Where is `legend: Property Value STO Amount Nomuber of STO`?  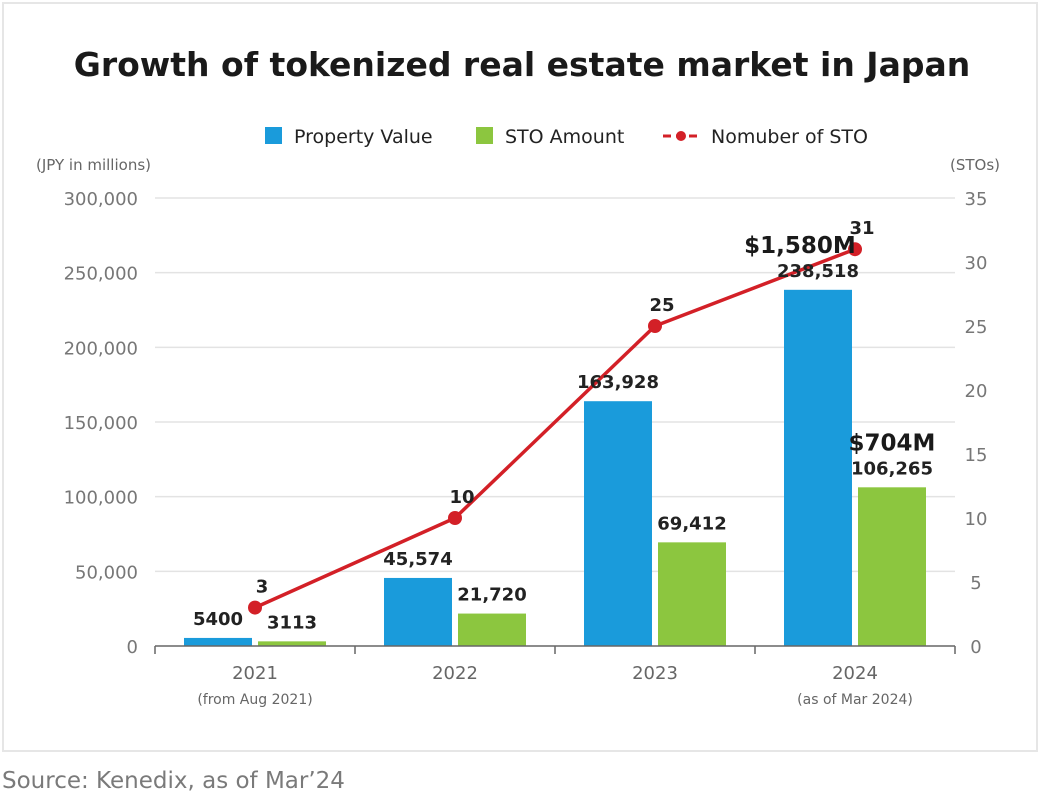
legend: Property Value STO Amount Nomuber of STO is located at coordinates (566, 137).